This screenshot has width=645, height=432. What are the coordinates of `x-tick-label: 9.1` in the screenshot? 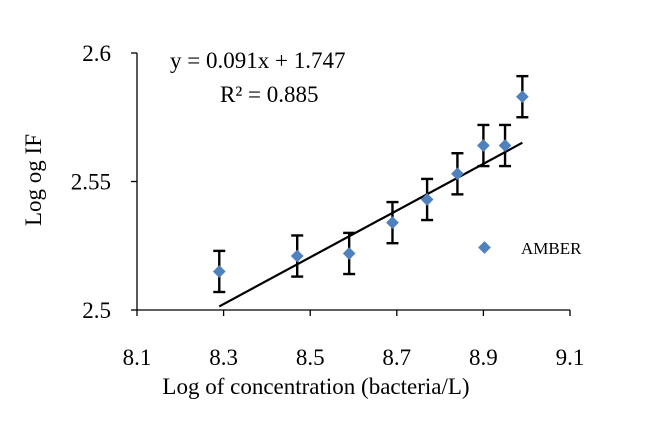 It's located at (570, 357).